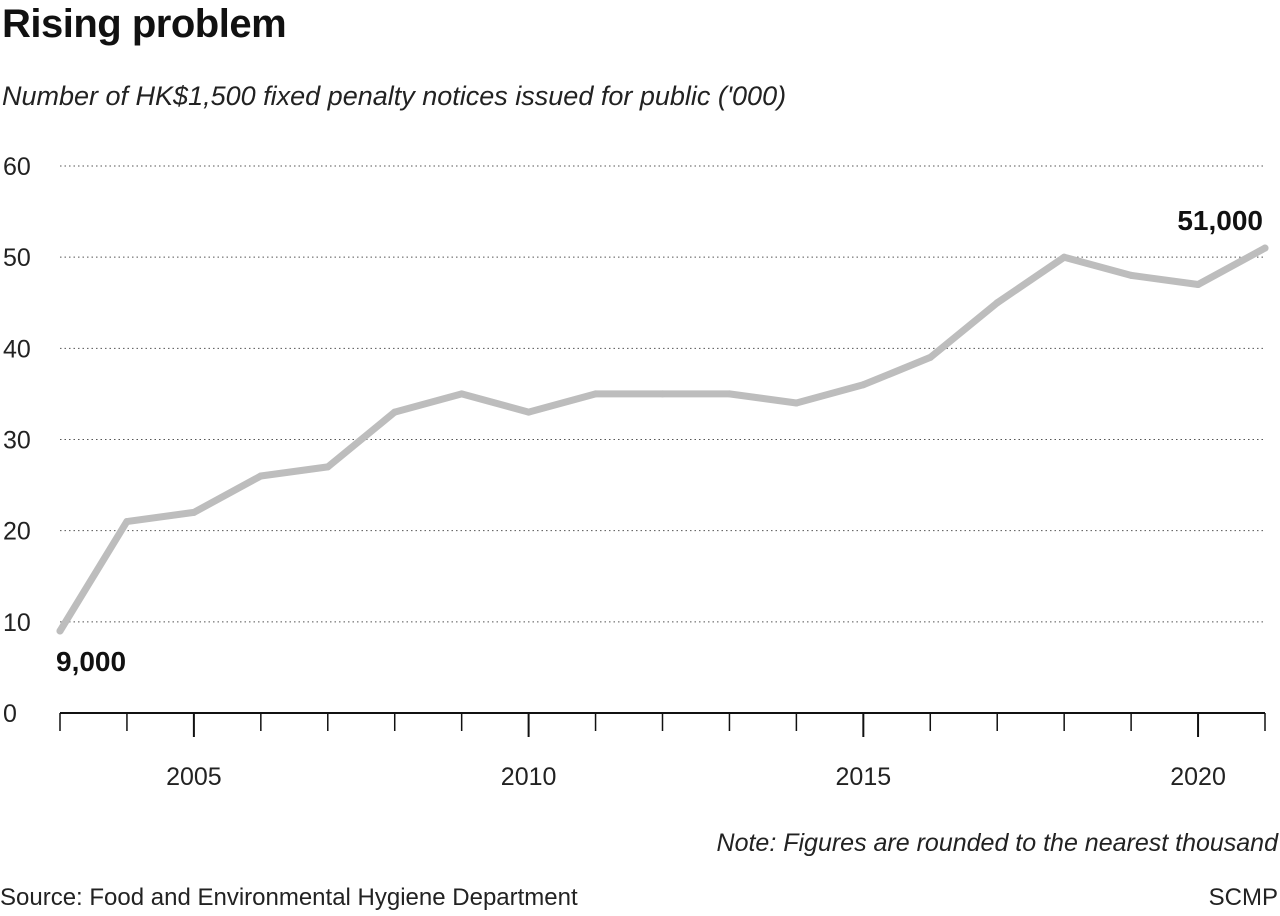 The image size is (1280, 916). Describe the element at coordinates (194, 512) in the screenshot. I see `data-point-2005` at that location.